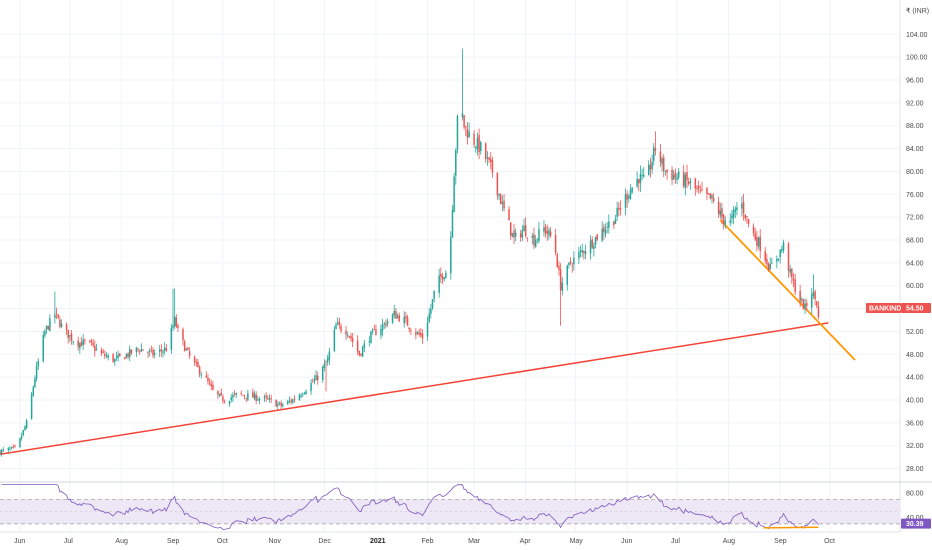  What do you see at coordinates (917, 58) in the screenshot?
I see `y-tick-label: 100.00` at bounding box center [917, 58].